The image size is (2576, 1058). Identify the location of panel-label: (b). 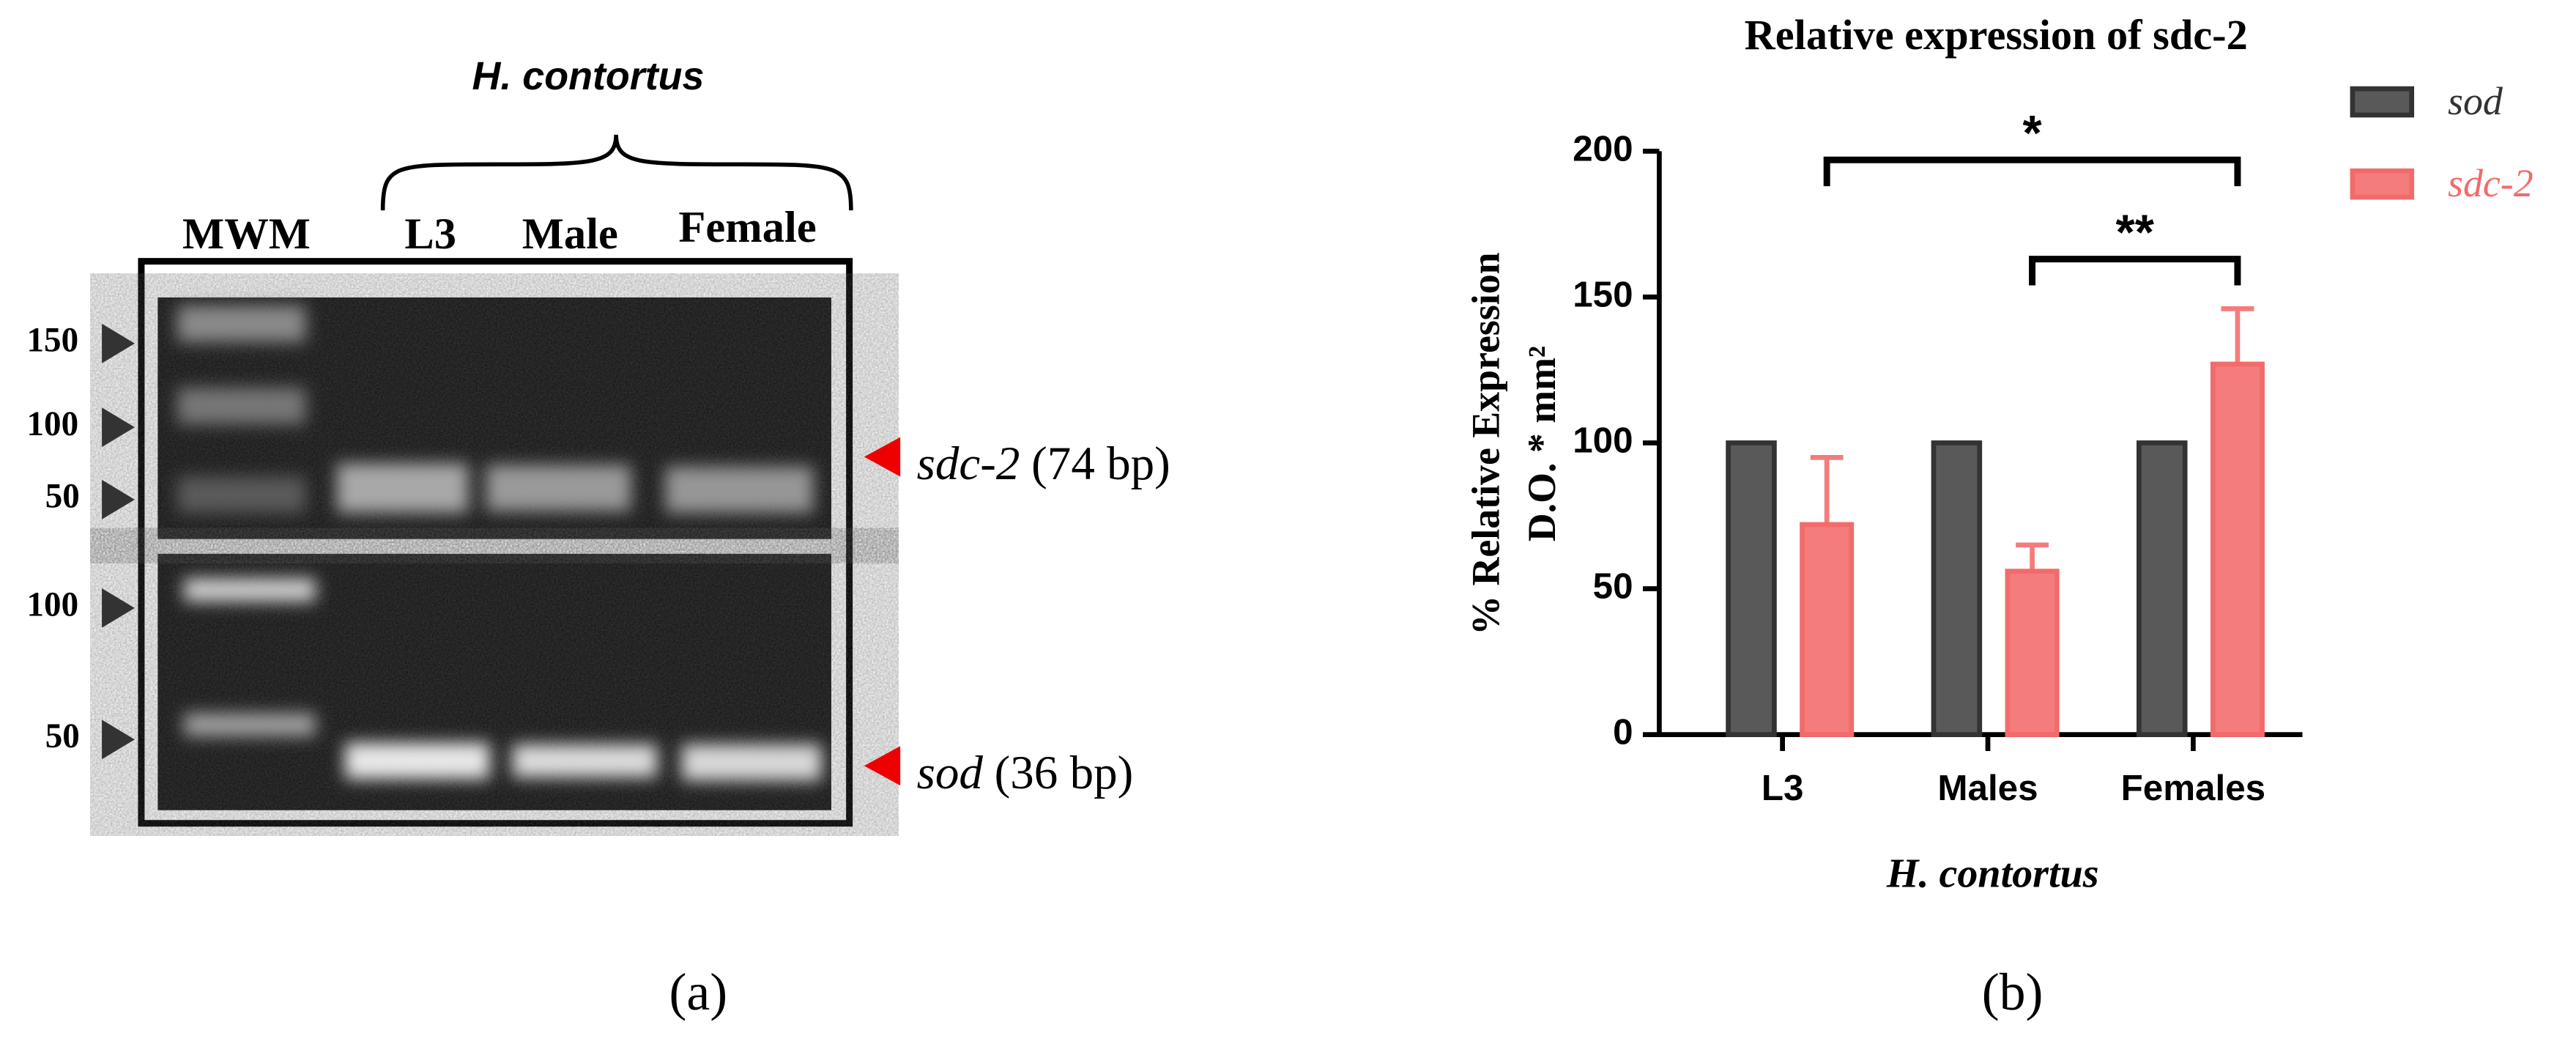
(2013, 992).